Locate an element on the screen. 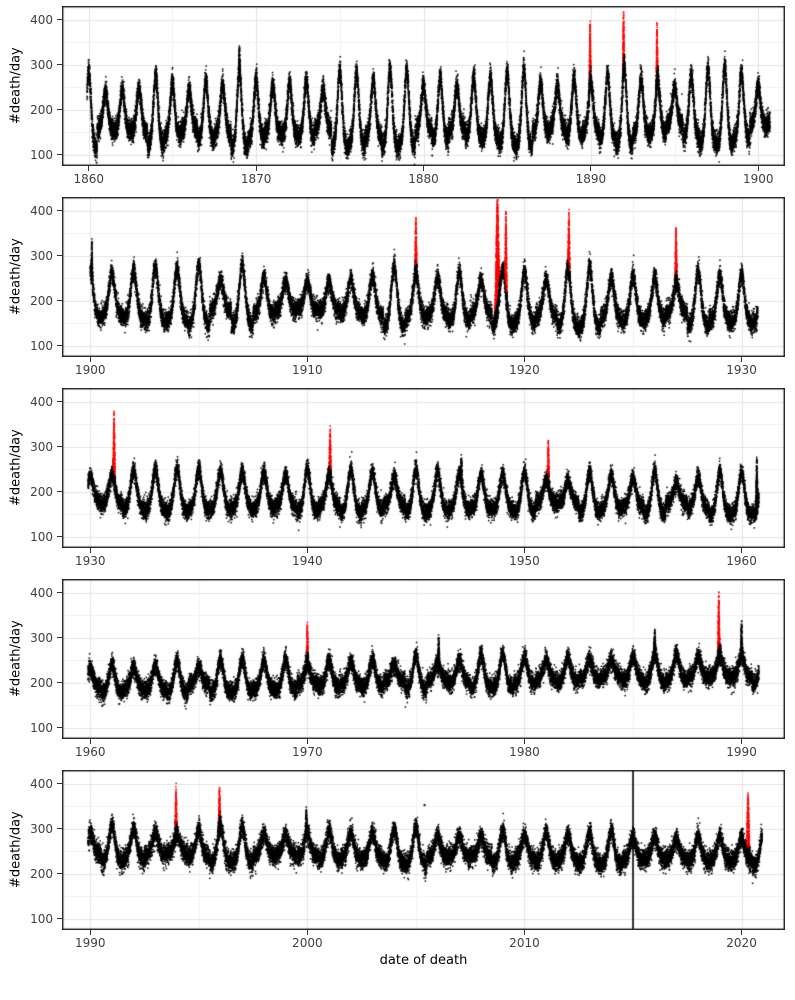 The width and height of the screenshot is (795, 1000). panel-5-plot is located at coordinates (423, 850).